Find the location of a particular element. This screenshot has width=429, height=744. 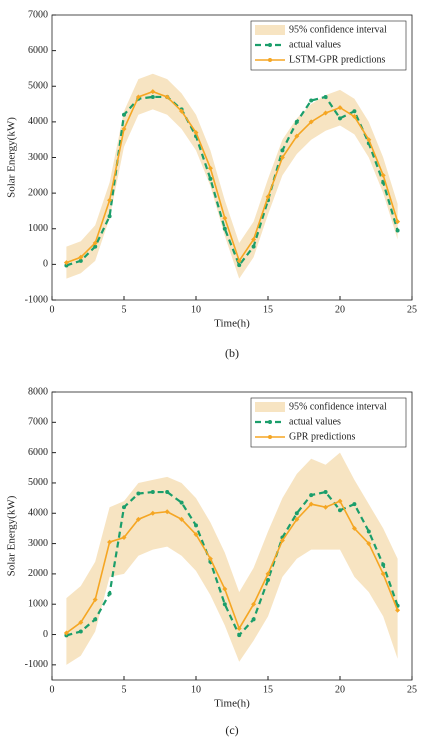

legend-label: GPR predictions is located at coordinates (322, 436).